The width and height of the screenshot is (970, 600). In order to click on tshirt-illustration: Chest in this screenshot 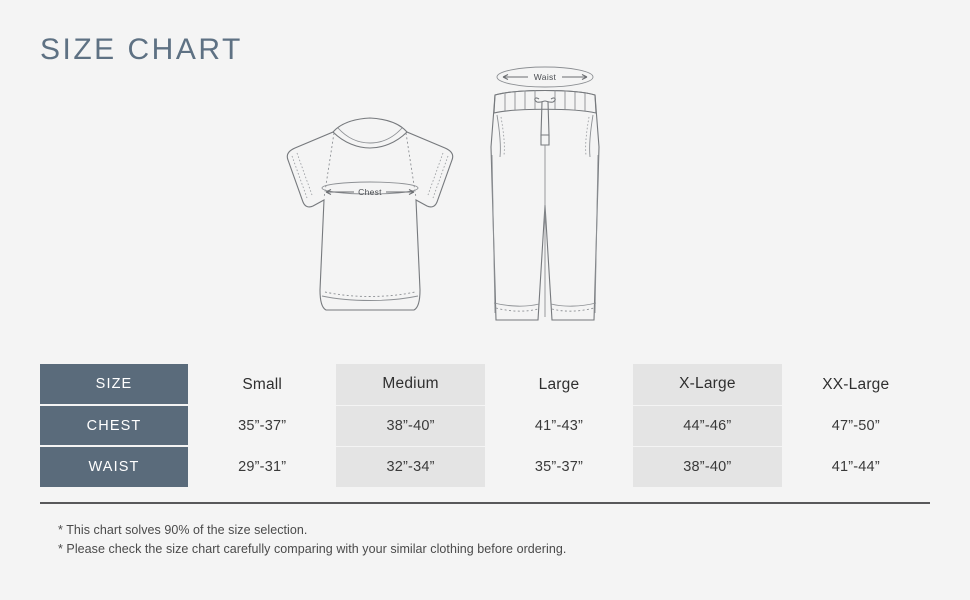, I will do `click(370, 217)`.